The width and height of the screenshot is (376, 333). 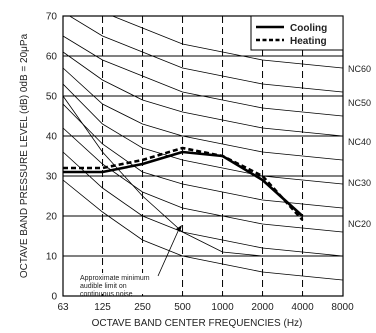 What do you see at coordinates (262, 307) in the screenshot?
I see `x-tick-label: 2000` at bounding box center [262, 307].